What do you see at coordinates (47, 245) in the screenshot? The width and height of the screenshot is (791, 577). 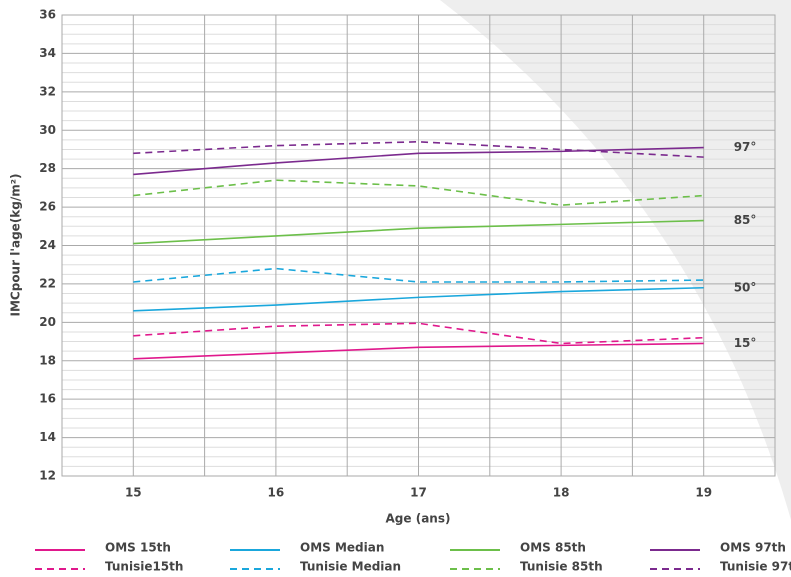 I see `y-tick-label: 24` at bounding box center [47, 245].